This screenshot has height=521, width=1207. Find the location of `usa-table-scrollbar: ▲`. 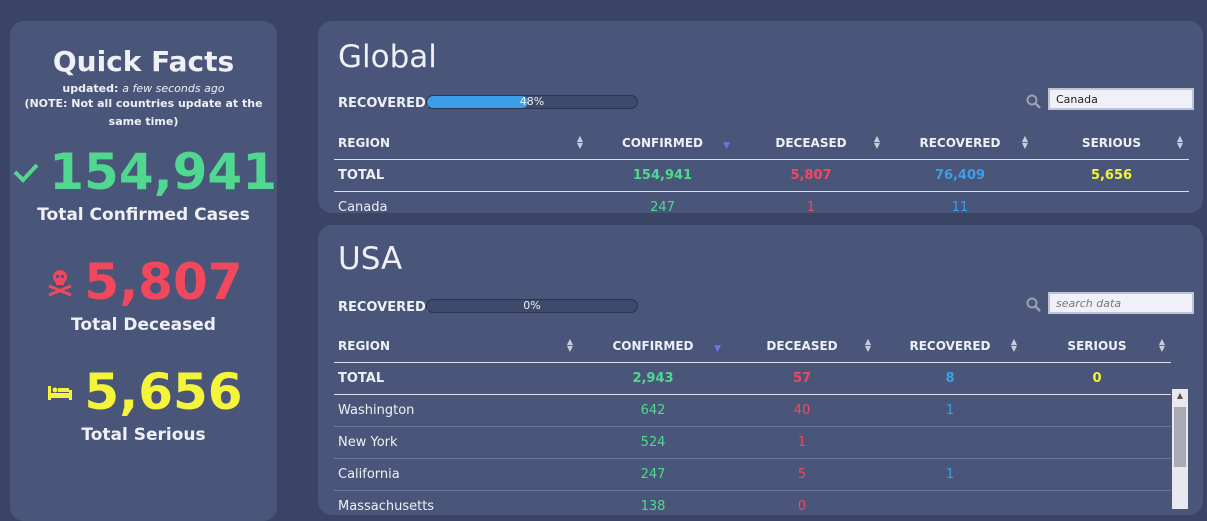

usa-table-scrollbar: ▲ is located at coordinates (1180, 449).